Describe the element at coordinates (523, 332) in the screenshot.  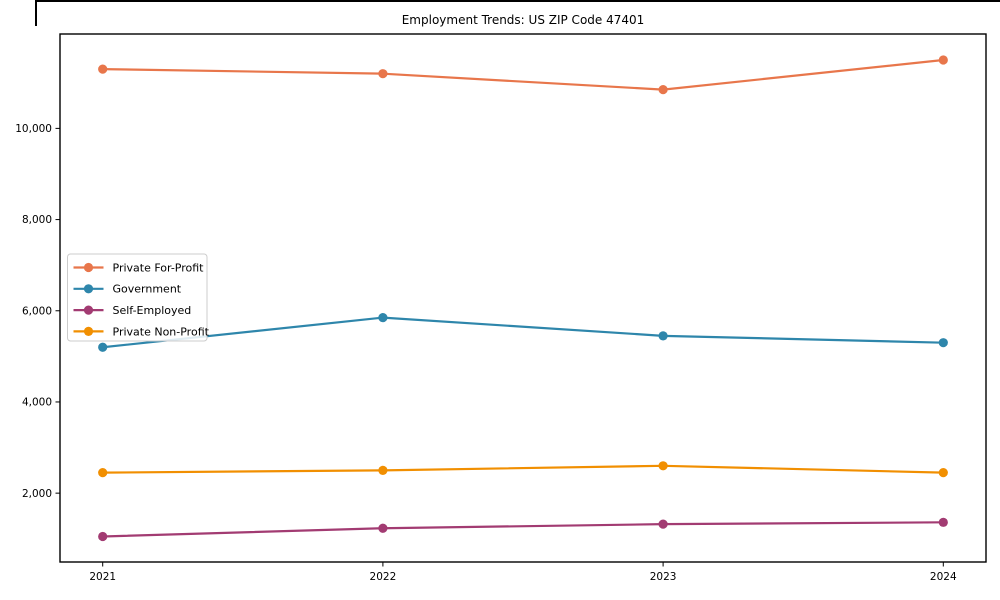
I see `series-line-government` at that location.